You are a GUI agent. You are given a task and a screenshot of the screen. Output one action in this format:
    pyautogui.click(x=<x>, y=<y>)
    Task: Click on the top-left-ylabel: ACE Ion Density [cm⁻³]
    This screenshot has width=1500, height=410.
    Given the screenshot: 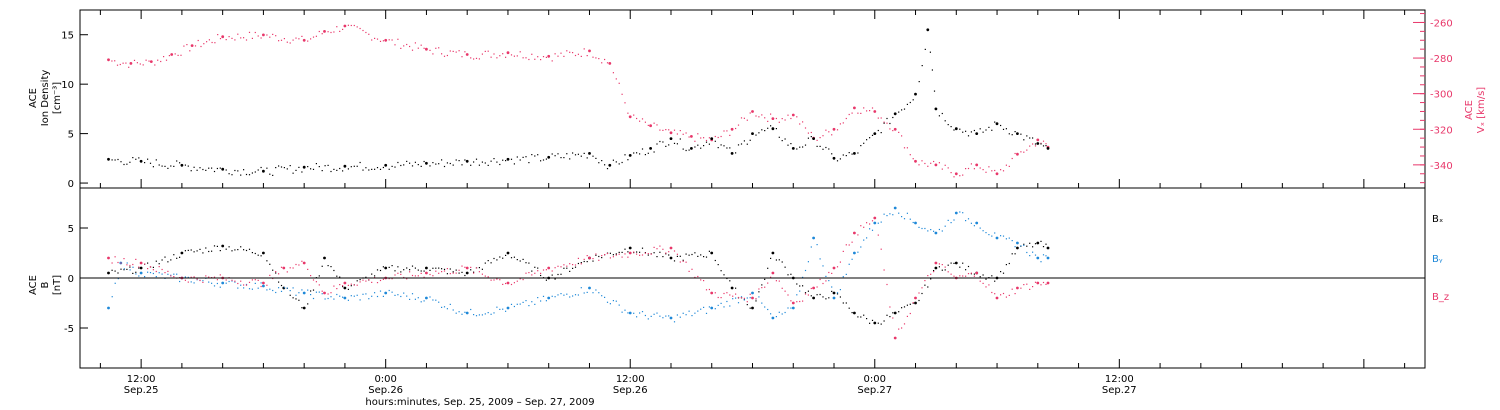 What is the action you would take?
    pyautogui.click(x=45, y=98)
    